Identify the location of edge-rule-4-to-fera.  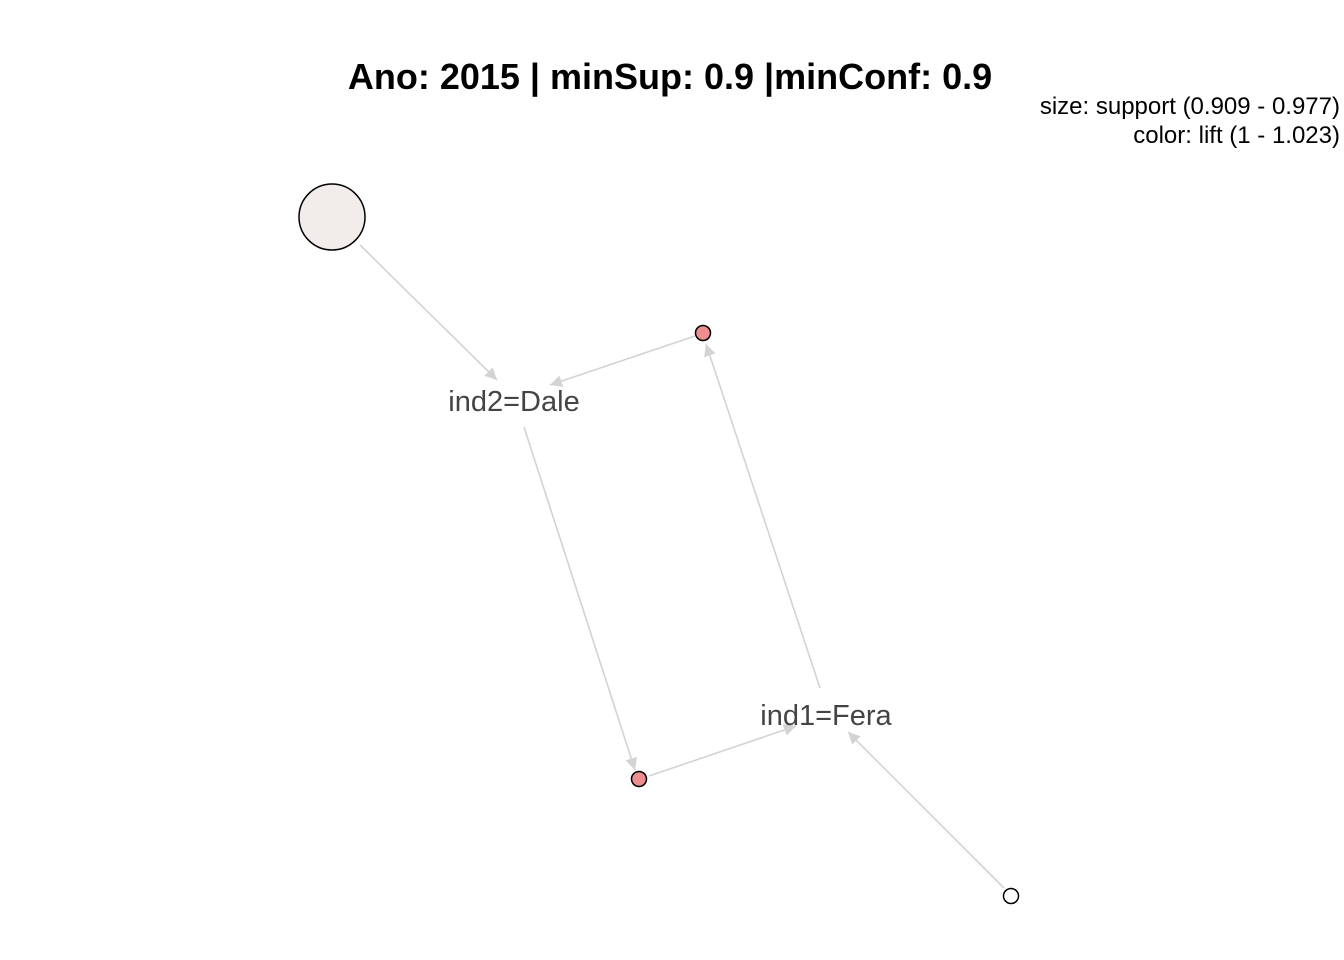
(926, 810).